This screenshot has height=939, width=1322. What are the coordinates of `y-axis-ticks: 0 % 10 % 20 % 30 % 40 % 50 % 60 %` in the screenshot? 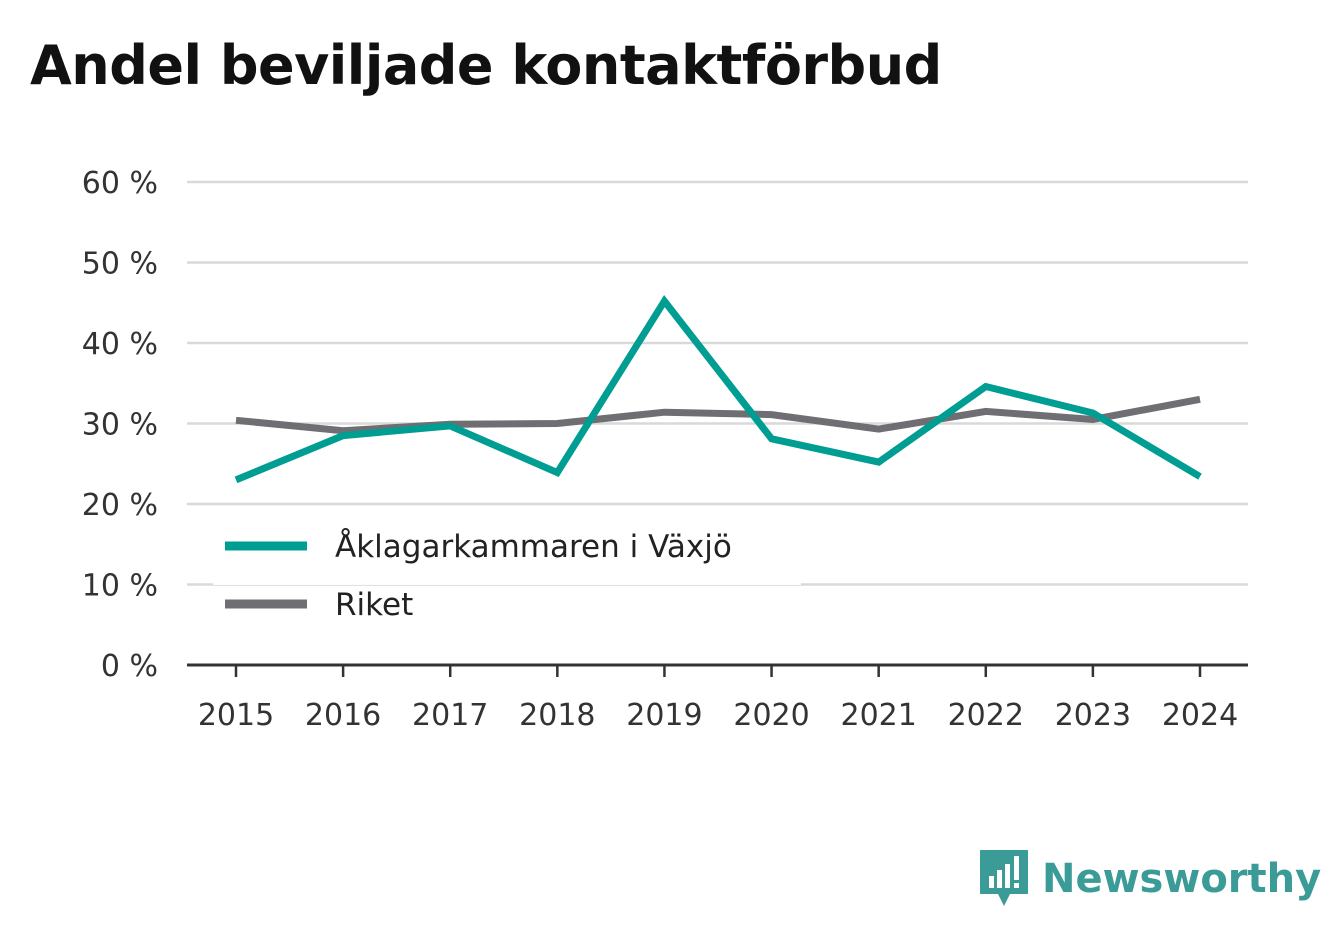 It's located at (120, 425).